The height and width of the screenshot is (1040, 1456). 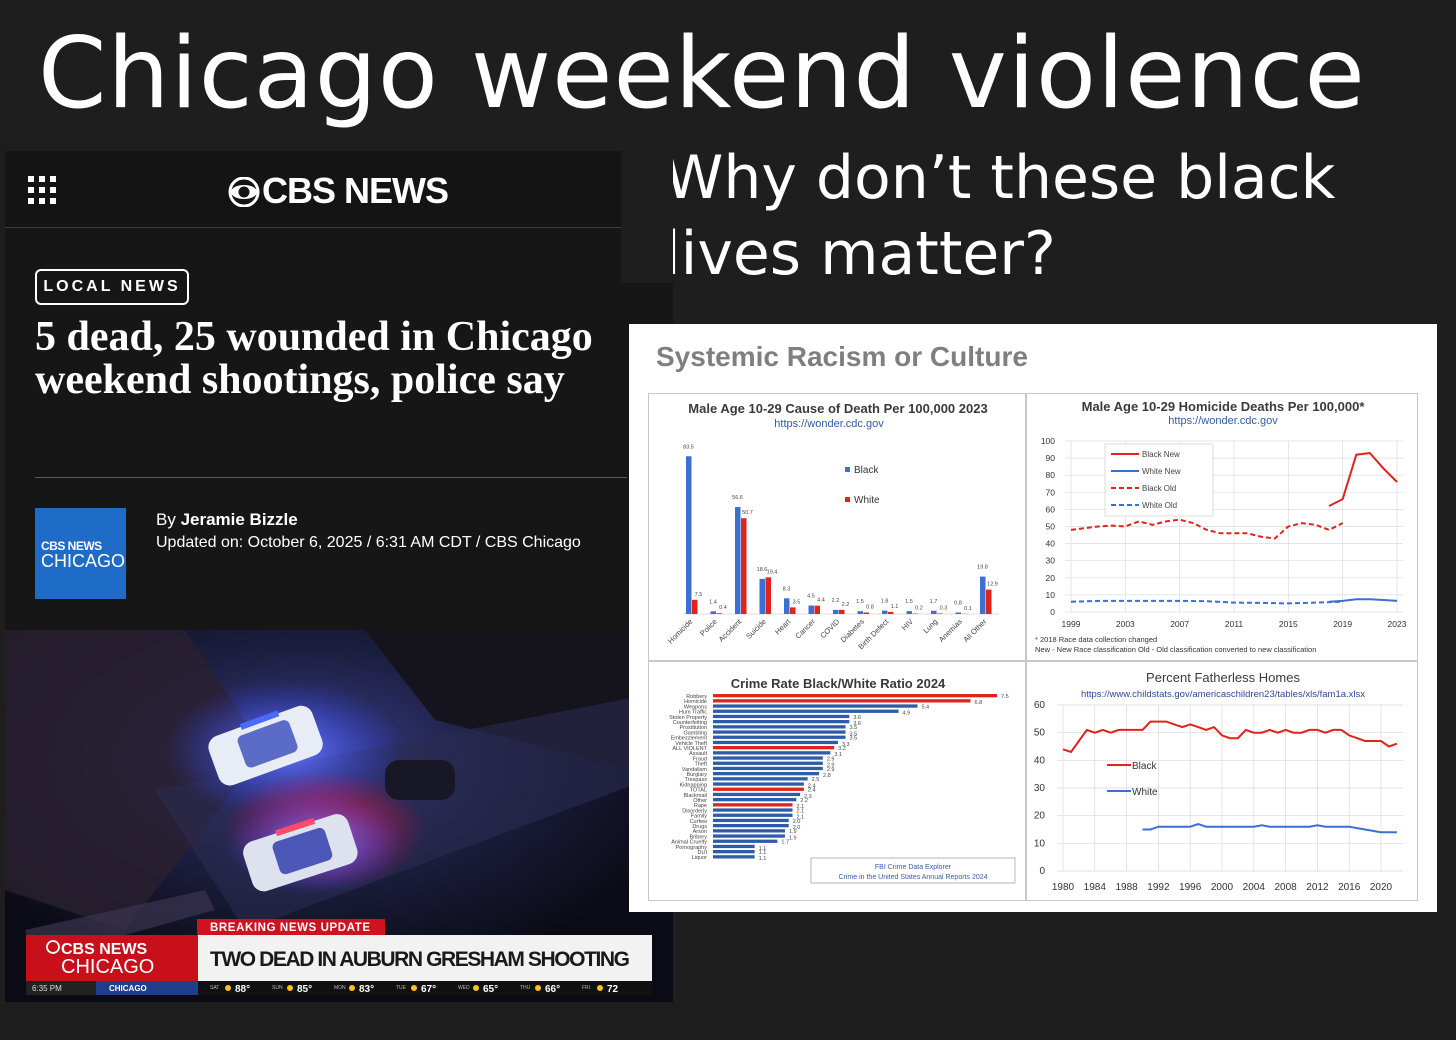 I want to click on data-label: 2.9, so click(x=831, y=759).